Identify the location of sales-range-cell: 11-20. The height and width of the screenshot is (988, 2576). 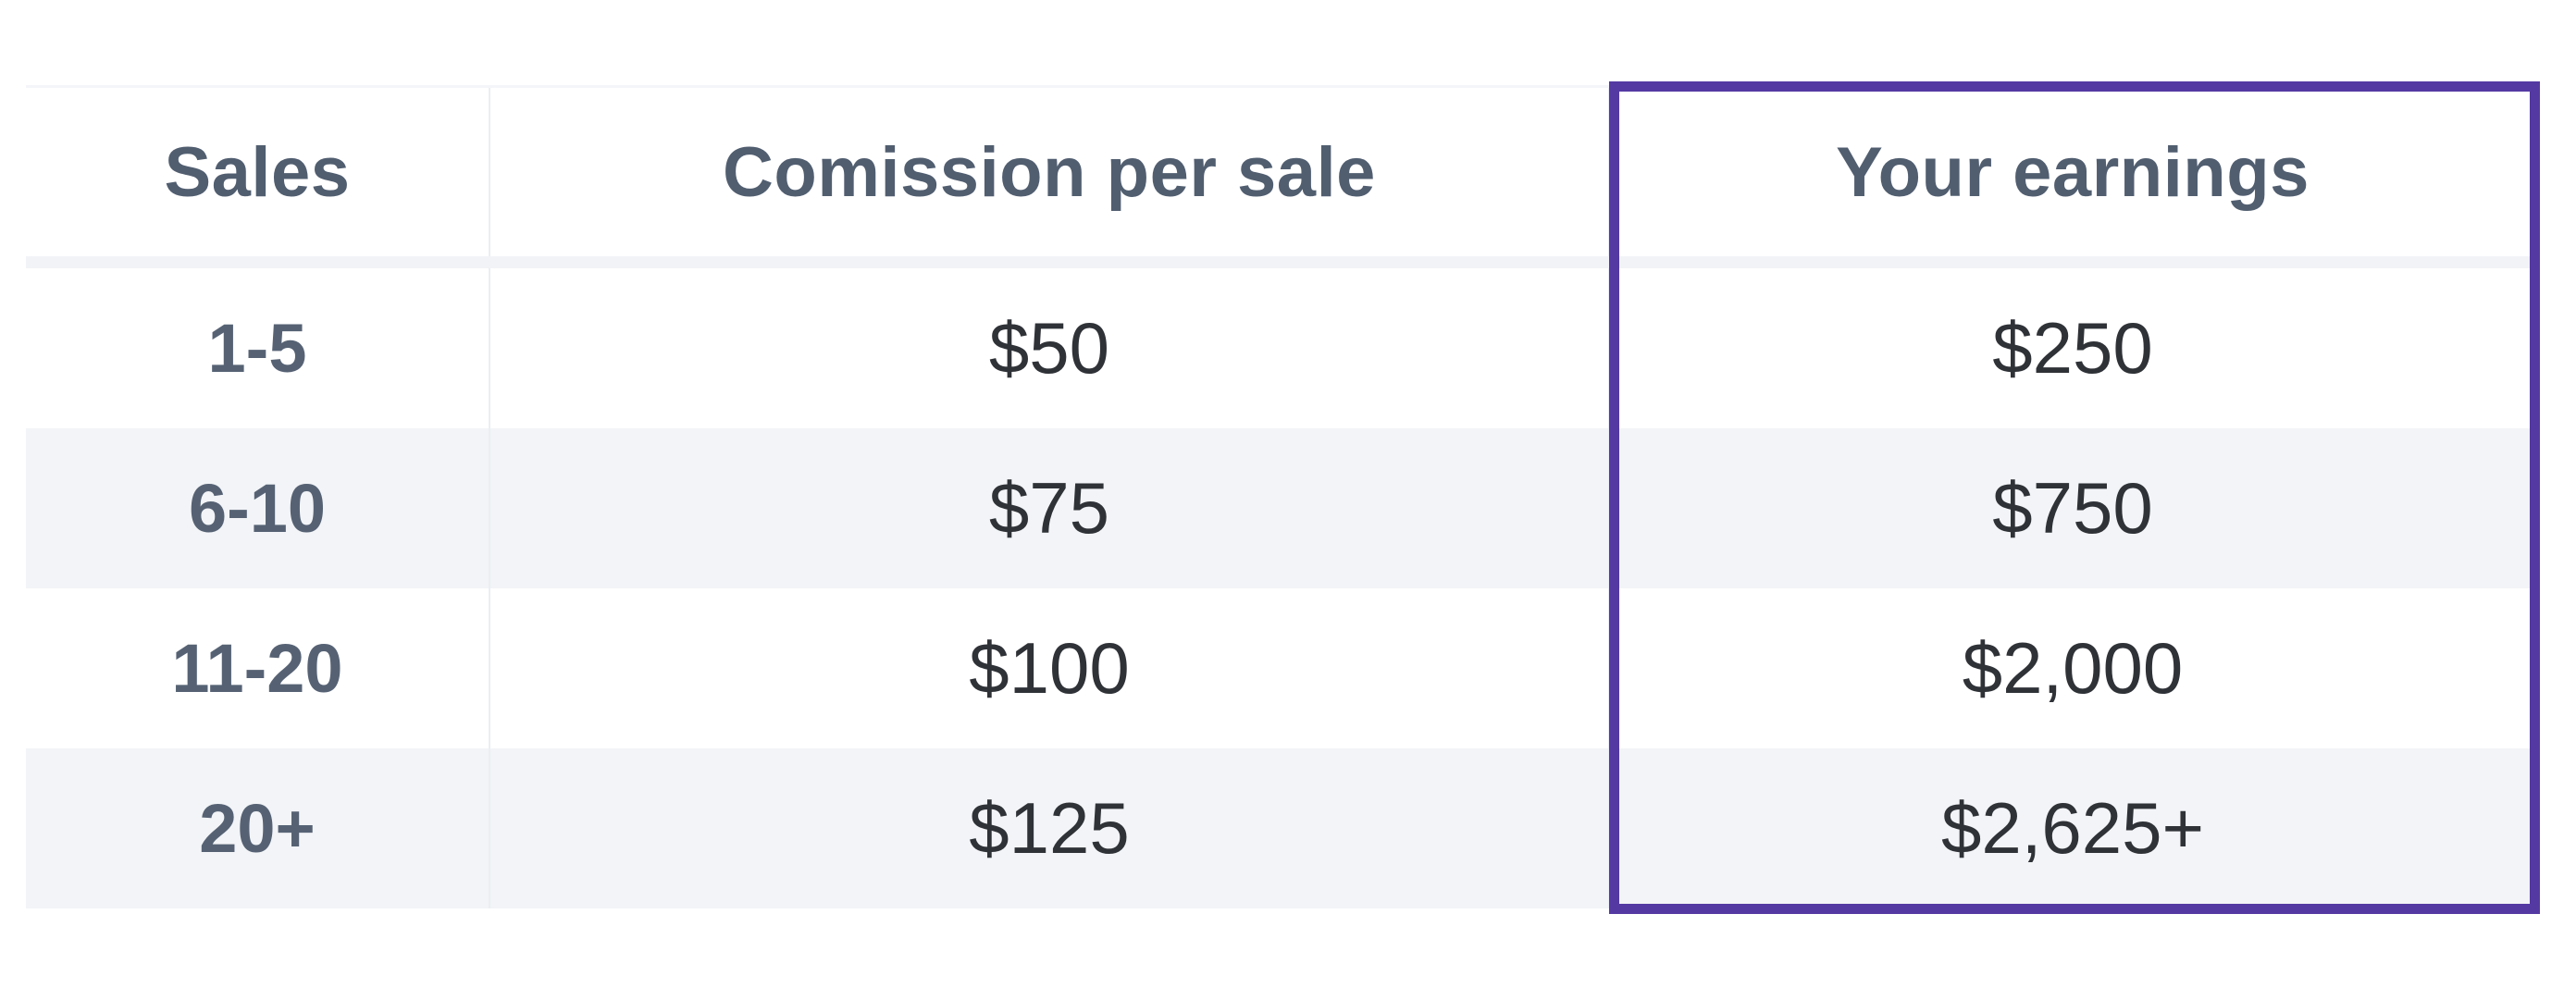
(258, 668).